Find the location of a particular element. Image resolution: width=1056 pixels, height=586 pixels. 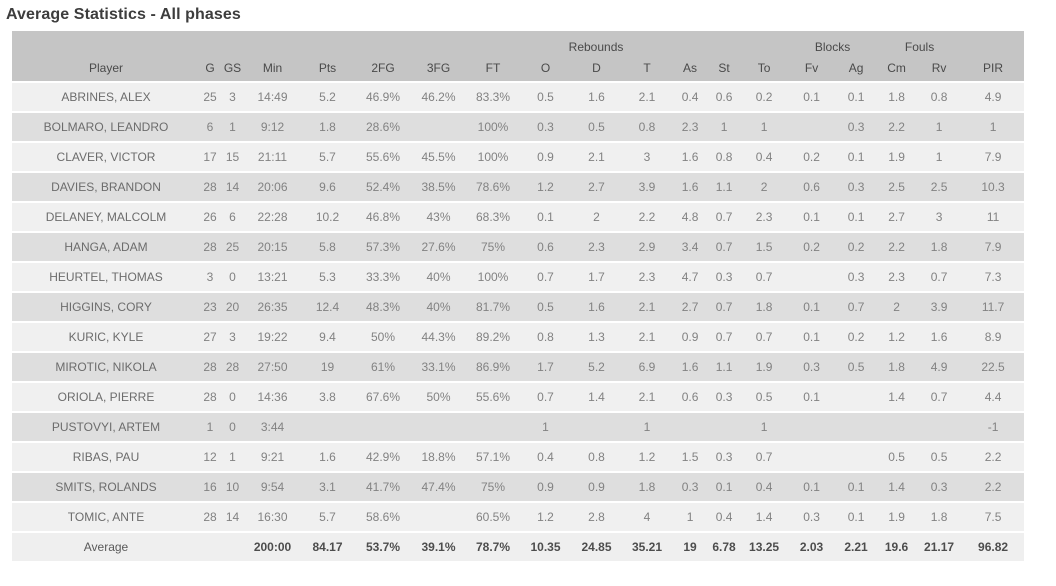

group-header-blocks: Blocks is located at coordinates (833, 43).